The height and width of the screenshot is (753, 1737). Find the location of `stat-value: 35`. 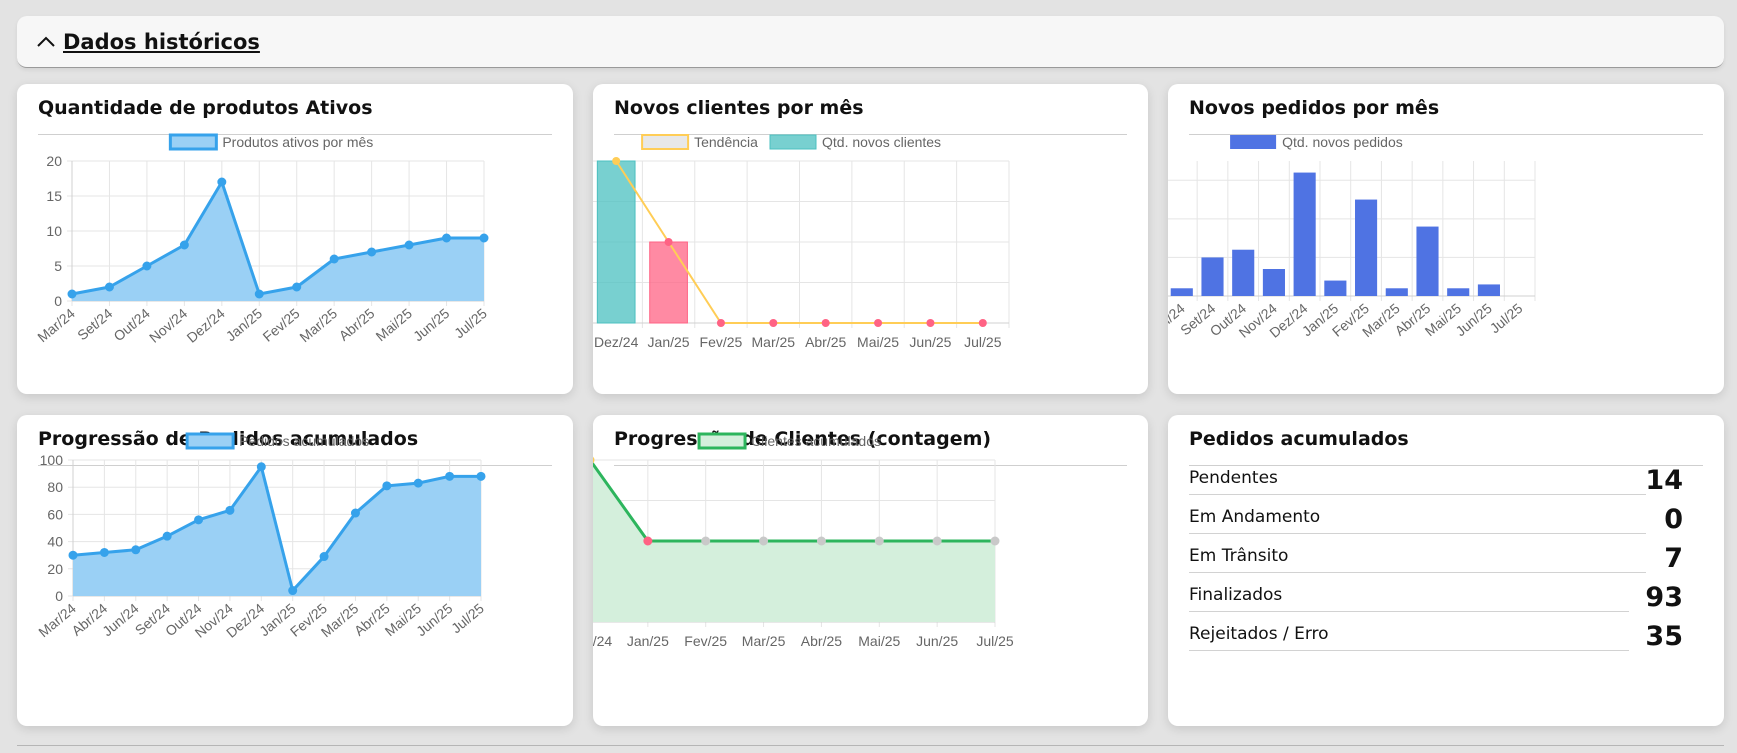

stat-value: 35 is located at coordinates (1664, 636).